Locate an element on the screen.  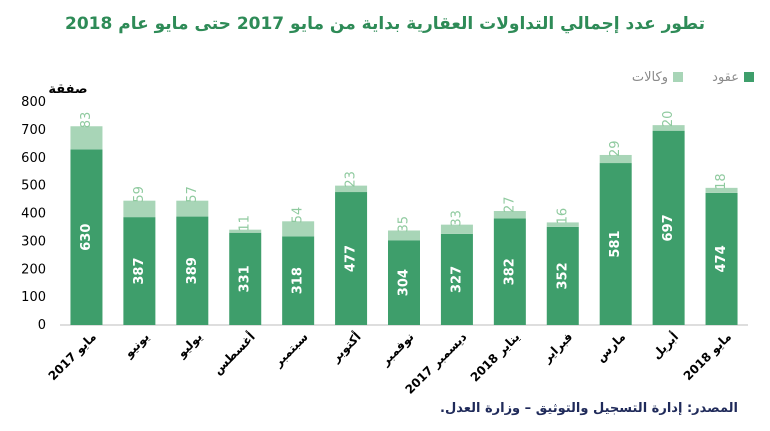
data-label-contracts: 352 is located at coordinates (562, 275).